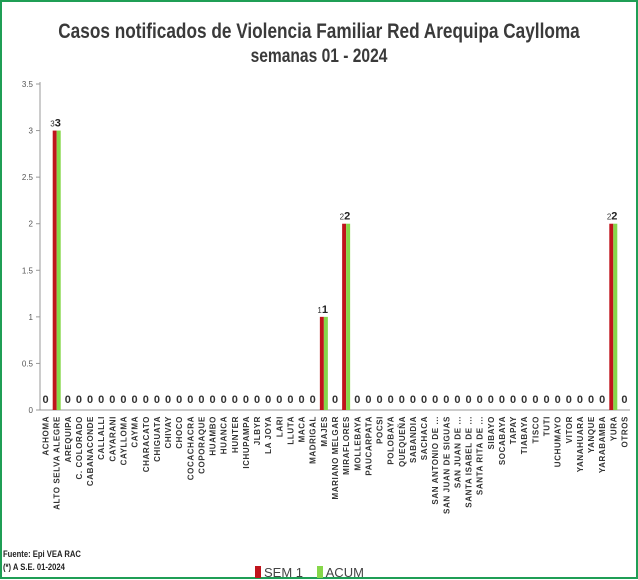 The image size is (638, 580). What do you see at coordinates (90, 451) in the screenshot?
I see `x-tick-label: CABANACONDE` at bounding box center [90, 451].